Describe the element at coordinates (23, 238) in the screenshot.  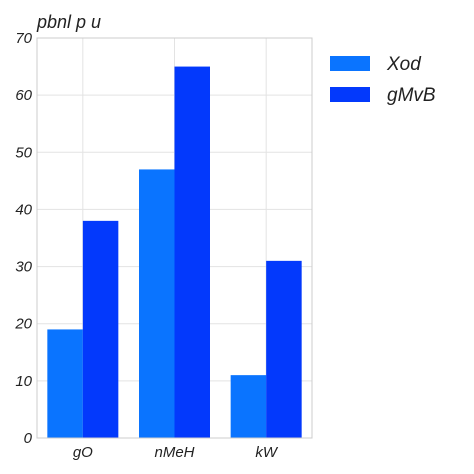
I see `y-axis-ticks: 0 10 20 30 40 50 60 70` at that location.